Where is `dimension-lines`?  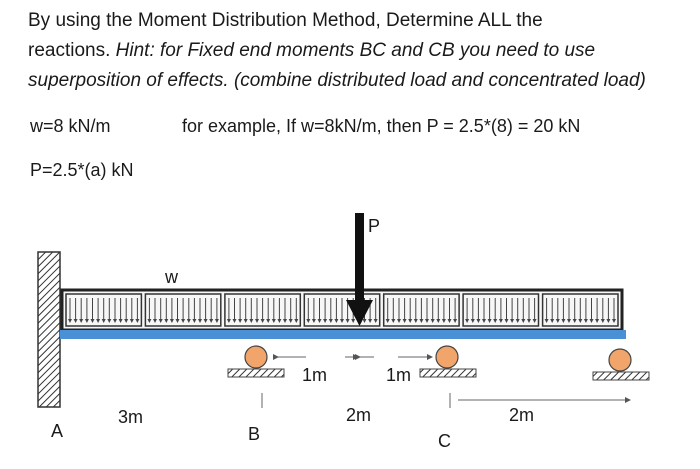
dimension-lines is located at coordinates (446, 381).